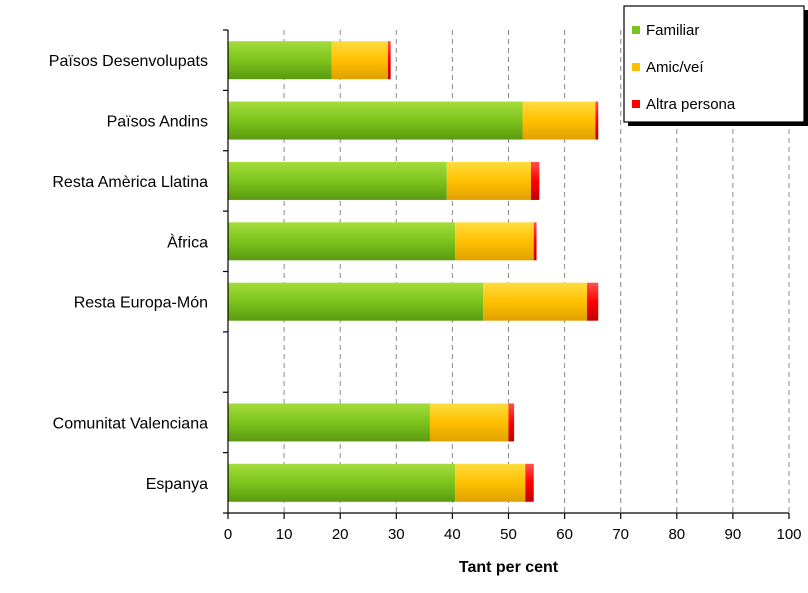  What do you see at coordinates (228, 534) in the screenshot?
I see `x-tick-label: 0` at bounding box center [228, 534].